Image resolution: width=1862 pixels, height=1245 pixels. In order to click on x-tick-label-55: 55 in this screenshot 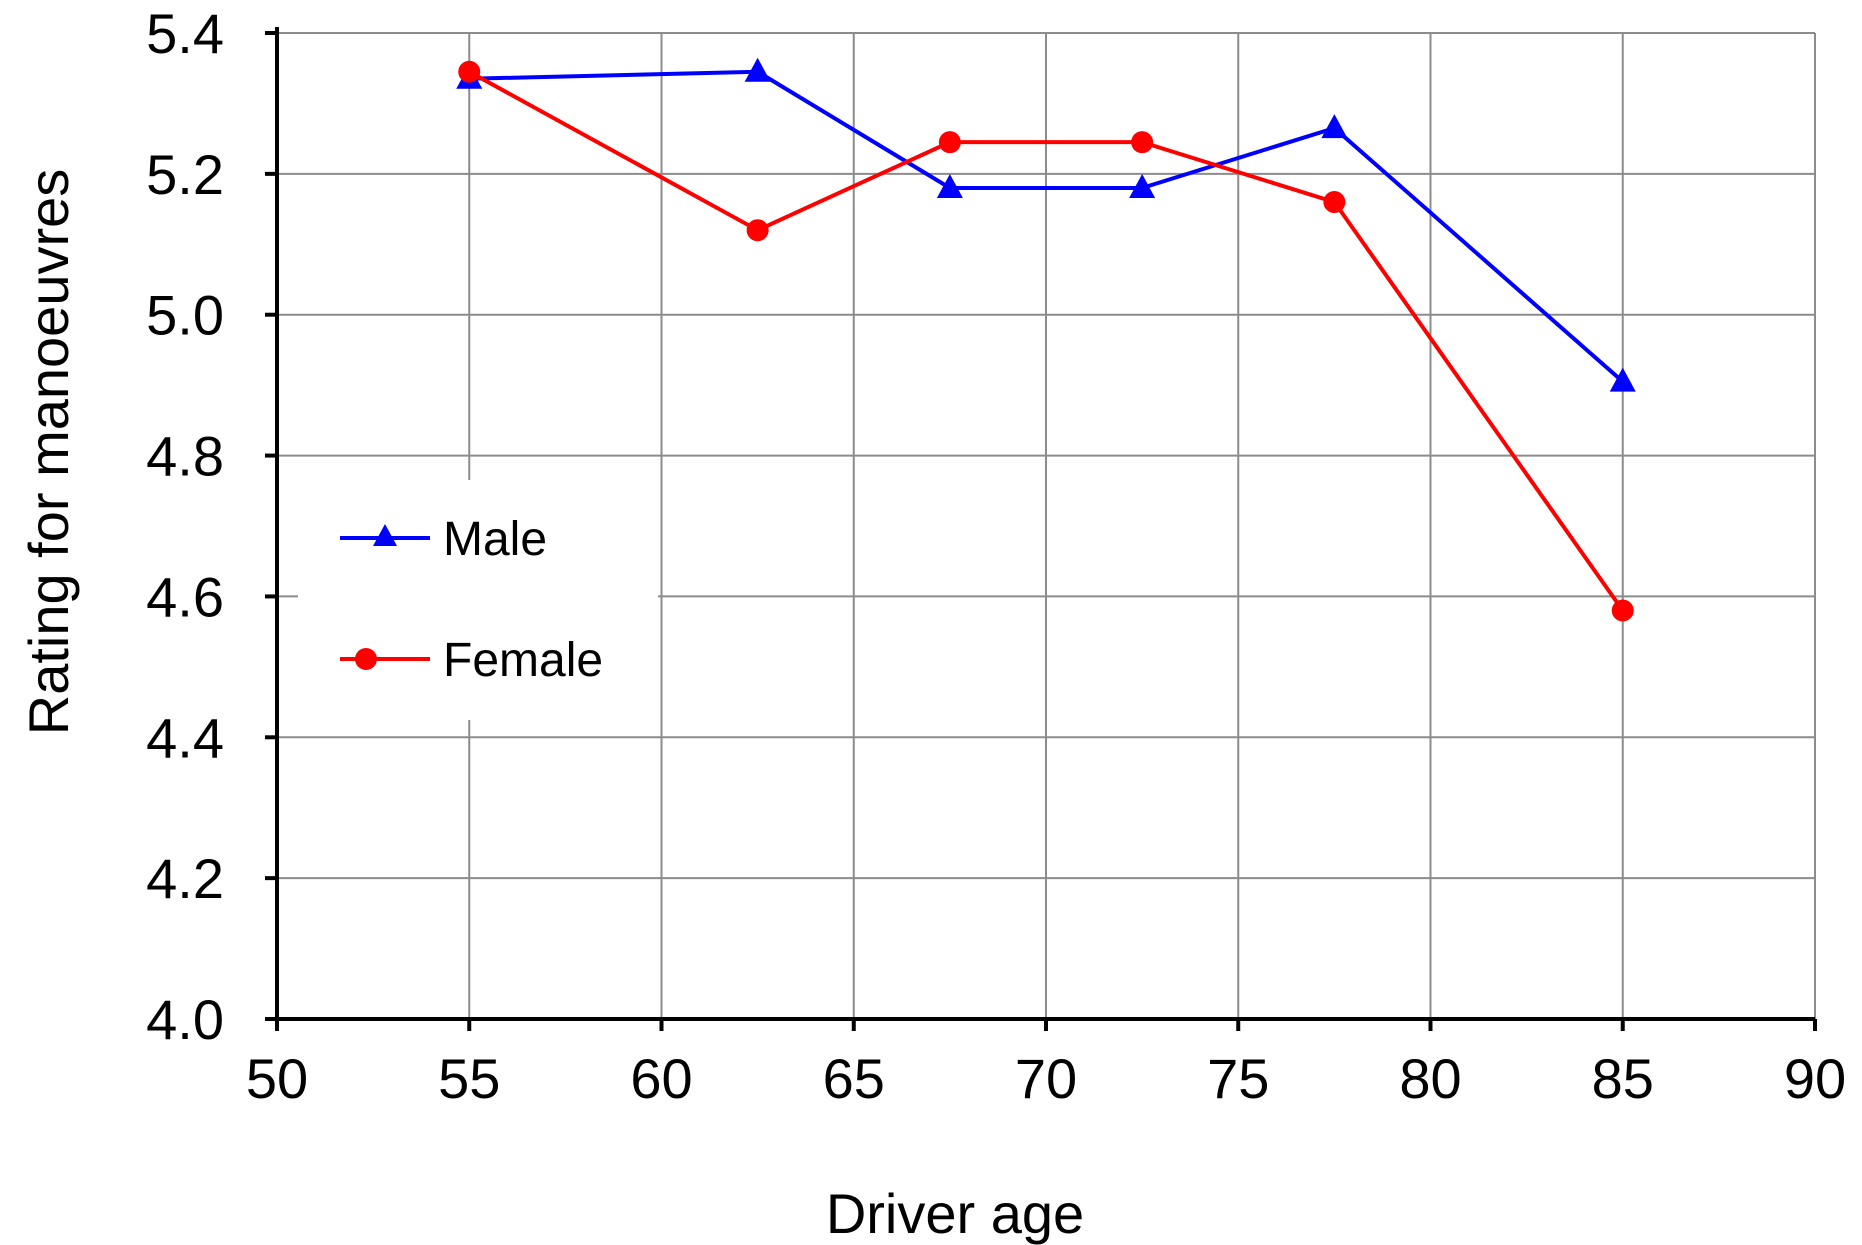, I will do `click(469, 1078)`.